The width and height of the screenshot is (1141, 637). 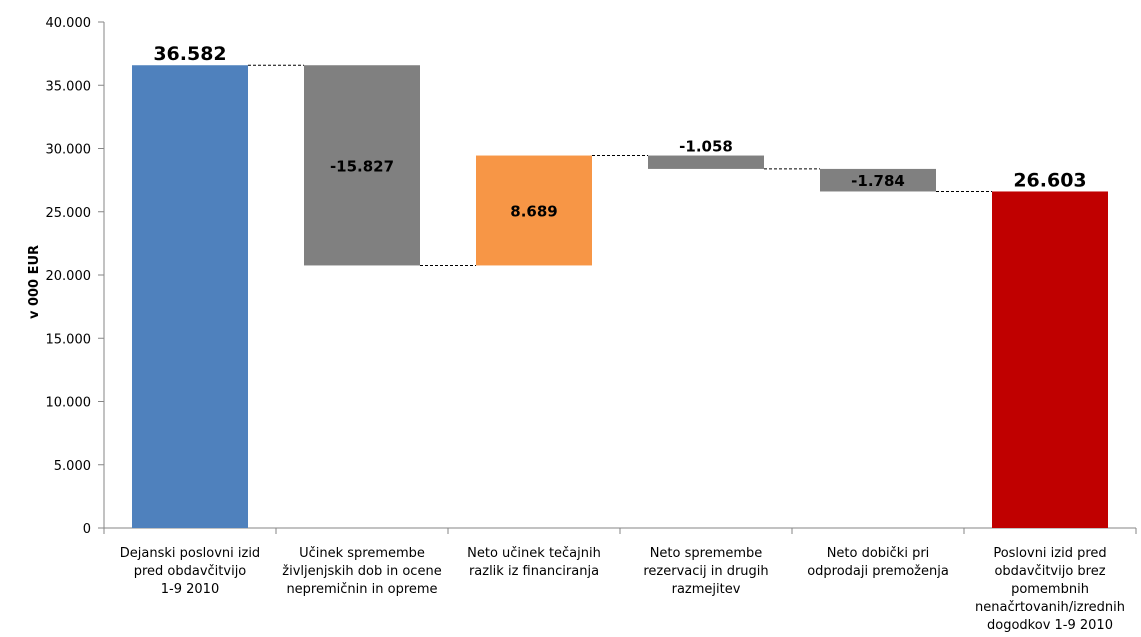 What do you see at coordinates (361, 589) in the screenshot?
I see `category-label: nepremičnin in opreme` at bounding box center [361, 589].